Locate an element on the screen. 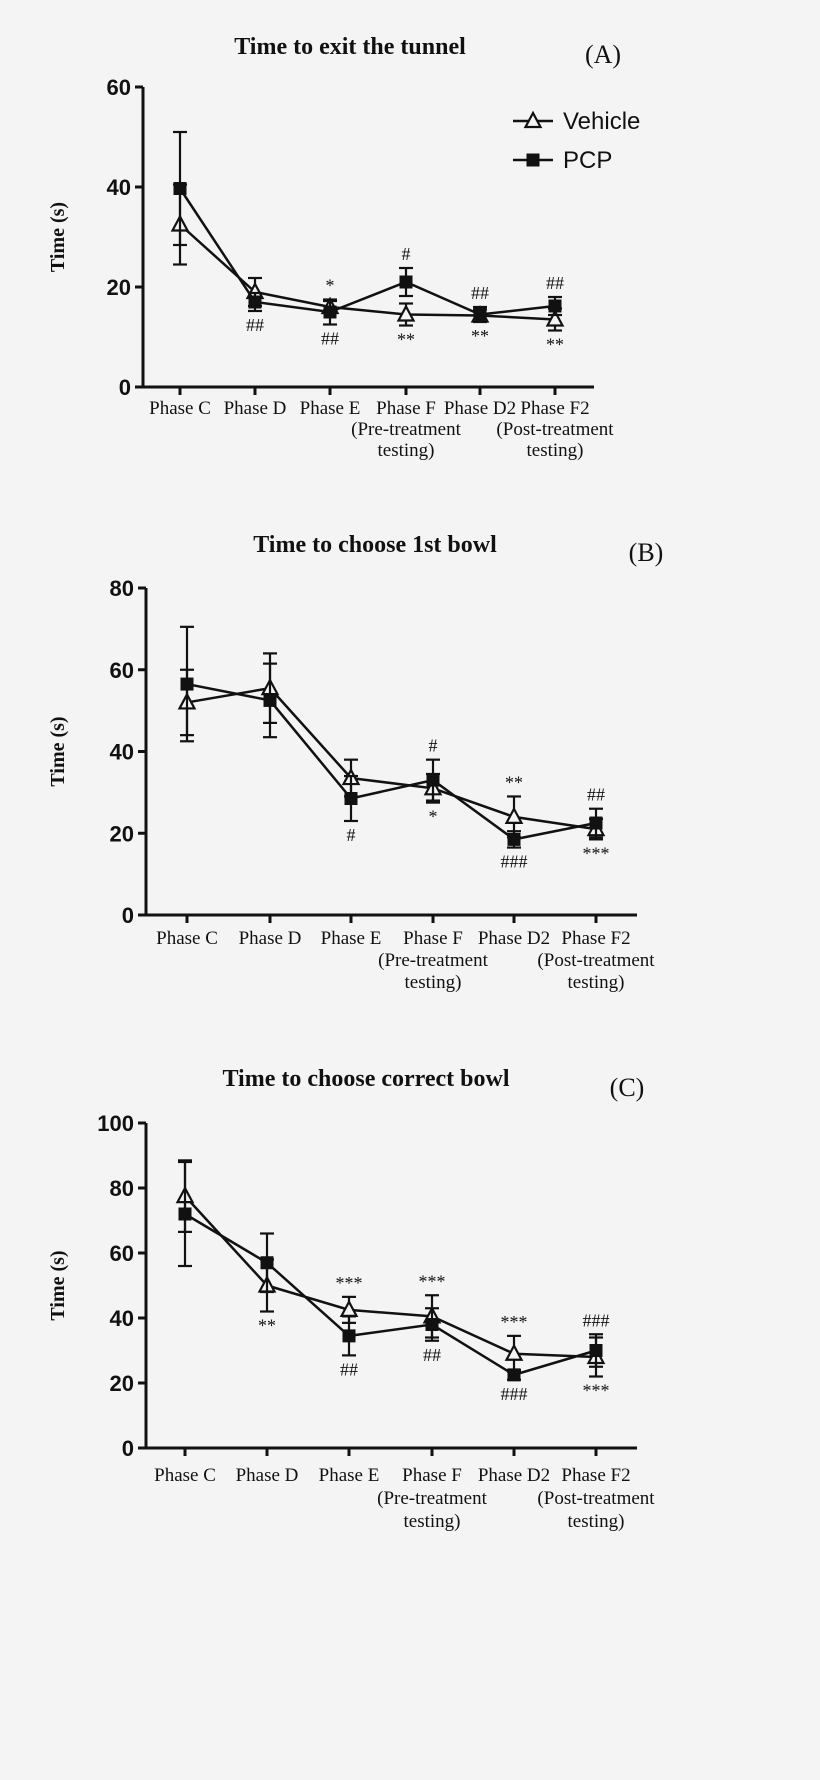 This screenshot has height=1780, width=820. panel-label: (B) is located at coordinates (646, 552).